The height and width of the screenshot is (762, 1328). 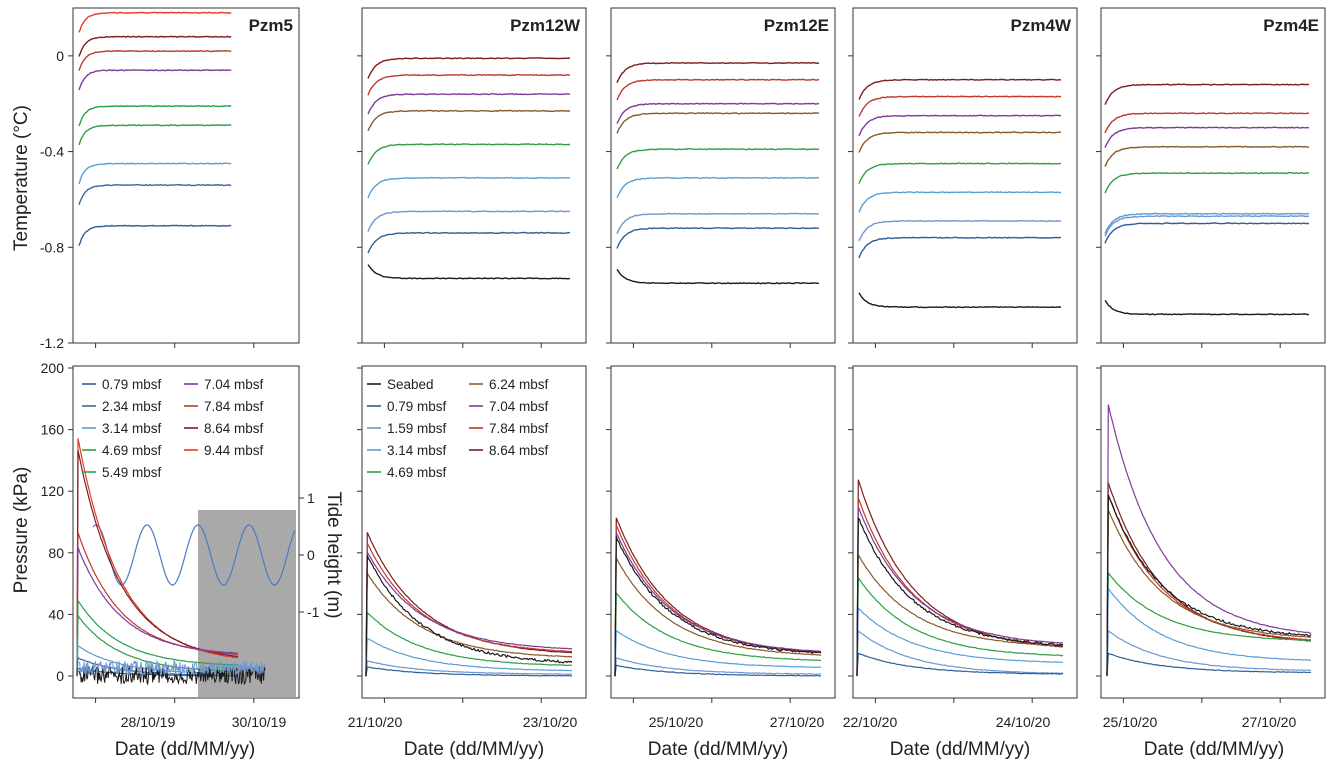 What do you see at coordinates (870, 722) in the screenshot?
I see `x-tick-label: 22/10/20` at bounding box center [870, 722].